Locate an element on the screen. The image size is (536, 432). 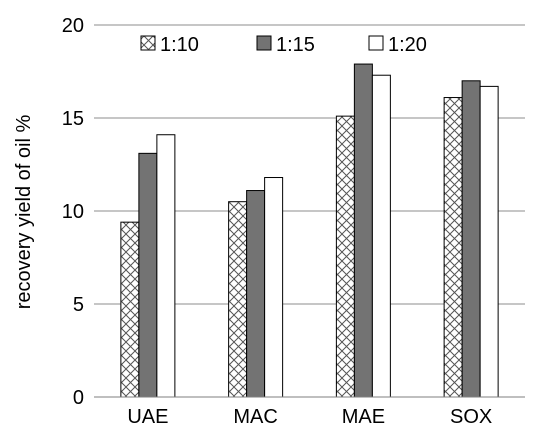
y-tick-label: 15 is located at coordinates (73, 119).